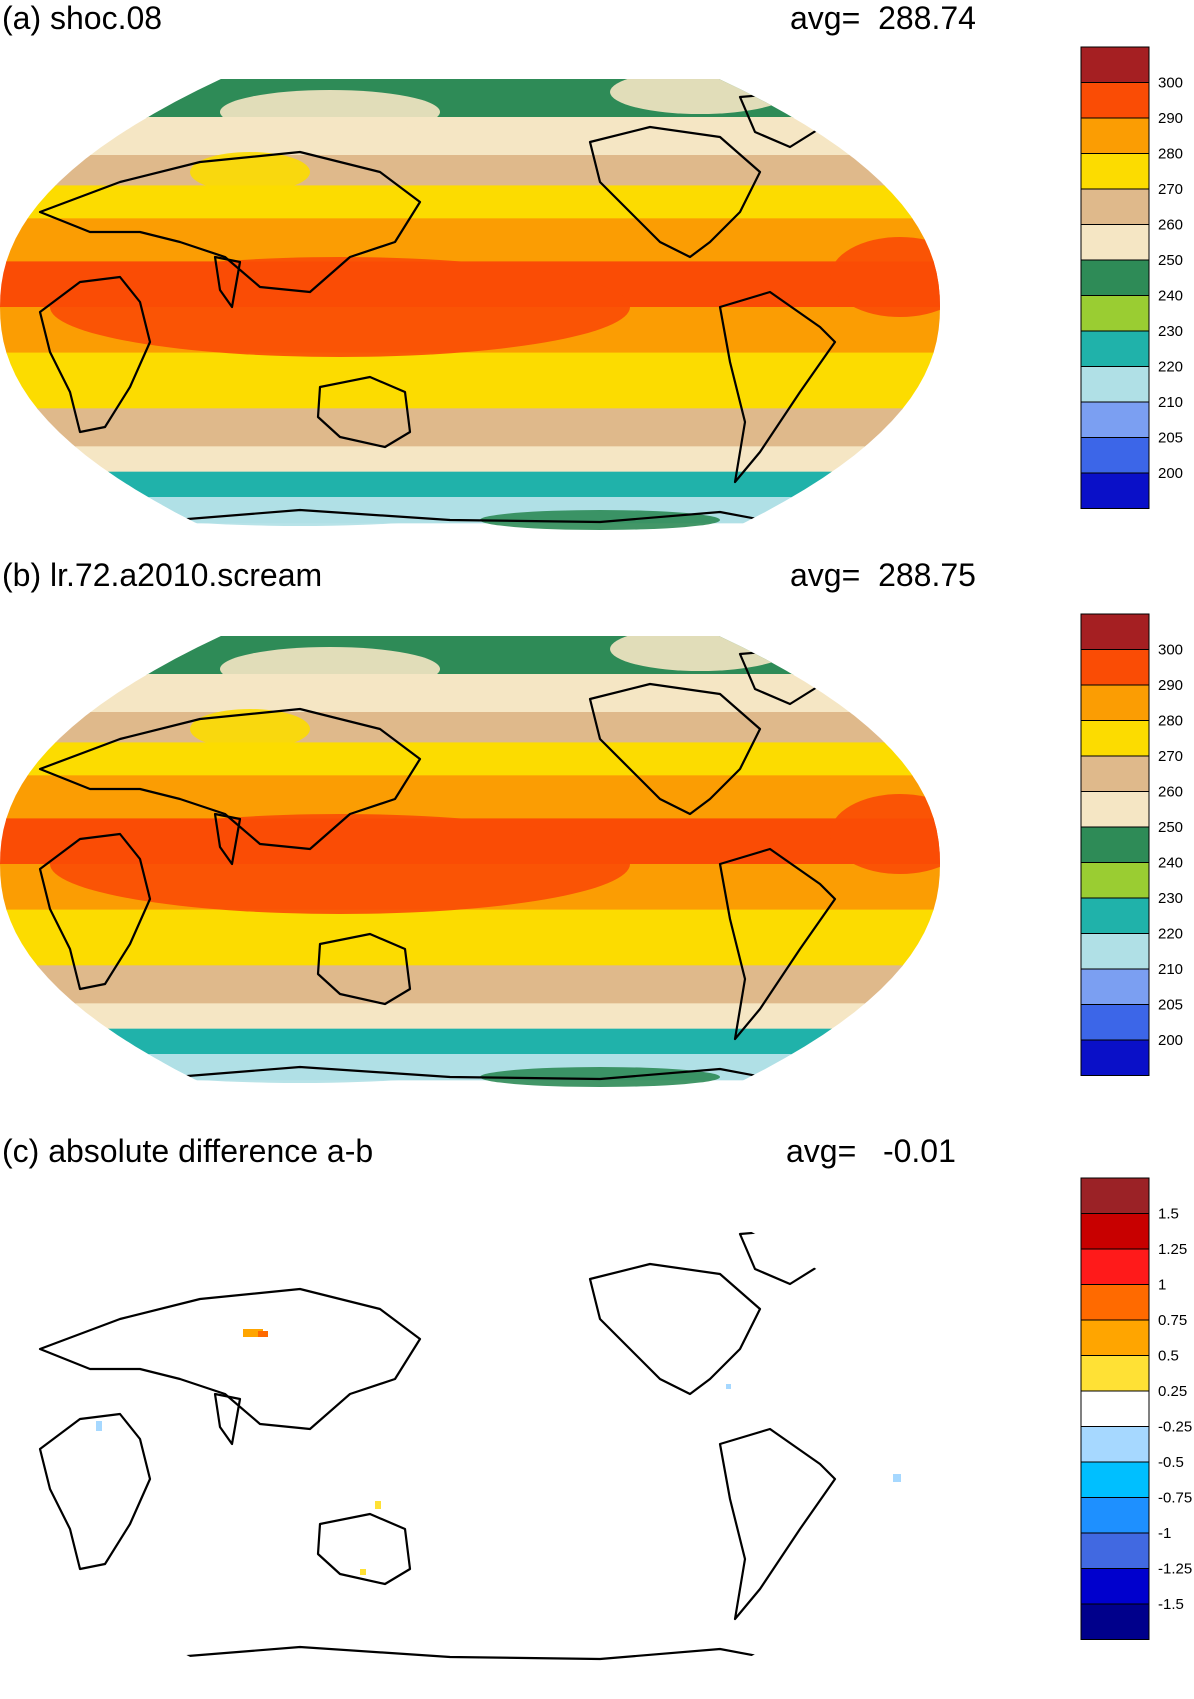 This screenshot has height=1699, width=1194. Describe the element at coordinates (1170, 473) in the screenshot. I see `colorbar-label-11: 200` at that location.